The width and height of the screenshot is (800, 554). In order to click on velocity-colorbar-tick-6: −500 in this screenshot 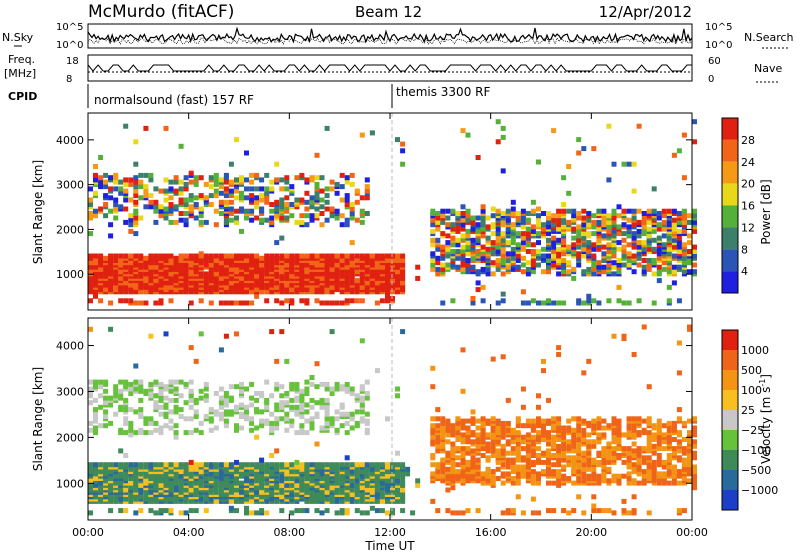, I will do `click(756, 470)`.